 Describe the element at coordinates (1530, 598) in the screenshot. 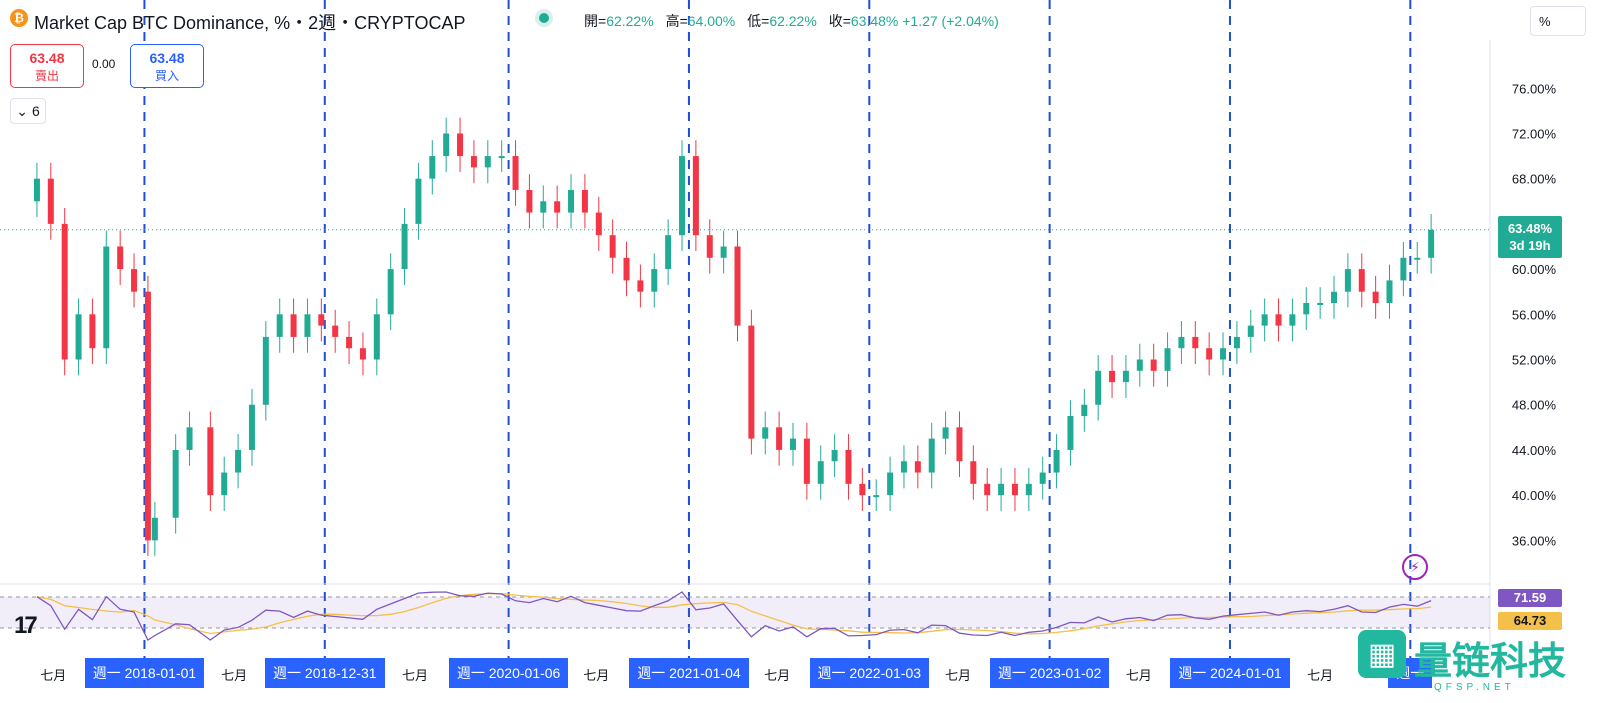

I see `rsi-value-tag: 71.59` at that location.